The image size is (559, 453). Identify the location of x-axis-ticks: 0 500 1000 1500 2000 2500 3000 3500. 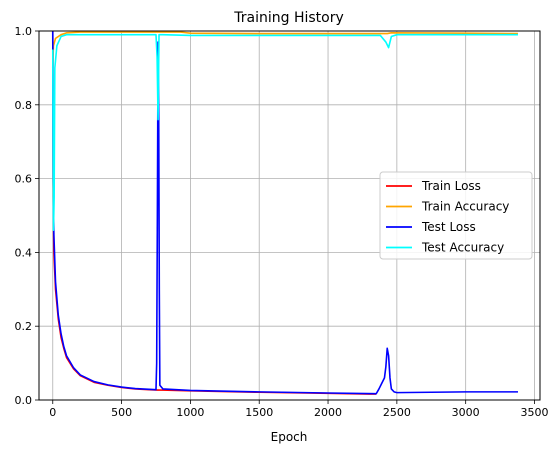
(298, 409).